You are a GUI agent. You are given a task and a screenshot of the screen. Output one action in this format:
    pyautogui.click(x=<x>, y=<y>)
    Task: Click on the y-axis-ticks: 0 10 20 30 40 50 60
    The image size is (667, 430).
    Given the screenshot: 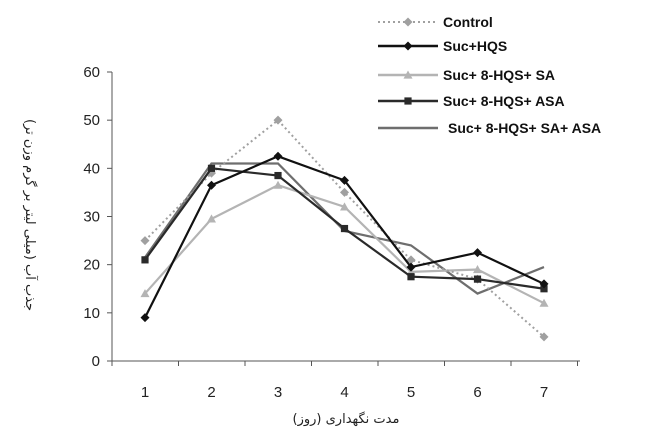 What is the action you would take?
    pyautogui.click(x=97, y=217)
    